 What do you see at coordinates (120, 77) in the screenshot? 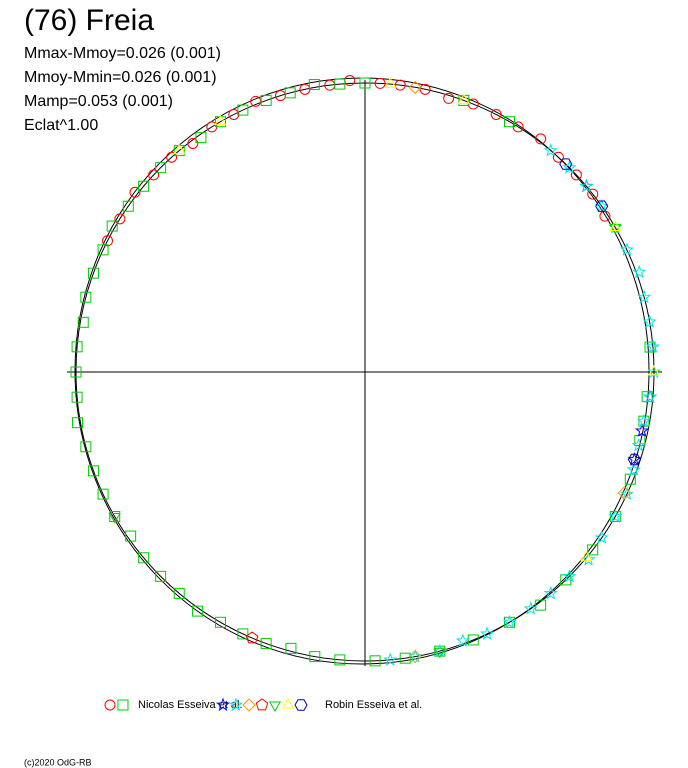
I see `stat-text: Mmoy-Mmin=0.026 (0.001)` at bounding box center [120, 77].